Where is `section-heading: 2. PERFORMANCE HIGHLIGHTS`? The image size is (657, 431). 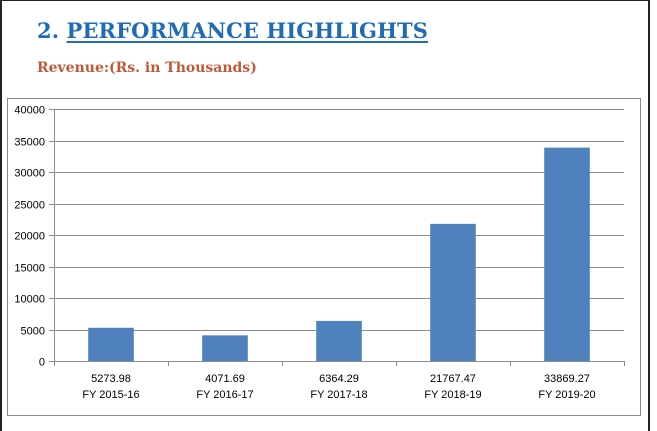 section-heading: 2. PERFORMANCE HIGHLIGHTS is located at coordinates (232, 30).